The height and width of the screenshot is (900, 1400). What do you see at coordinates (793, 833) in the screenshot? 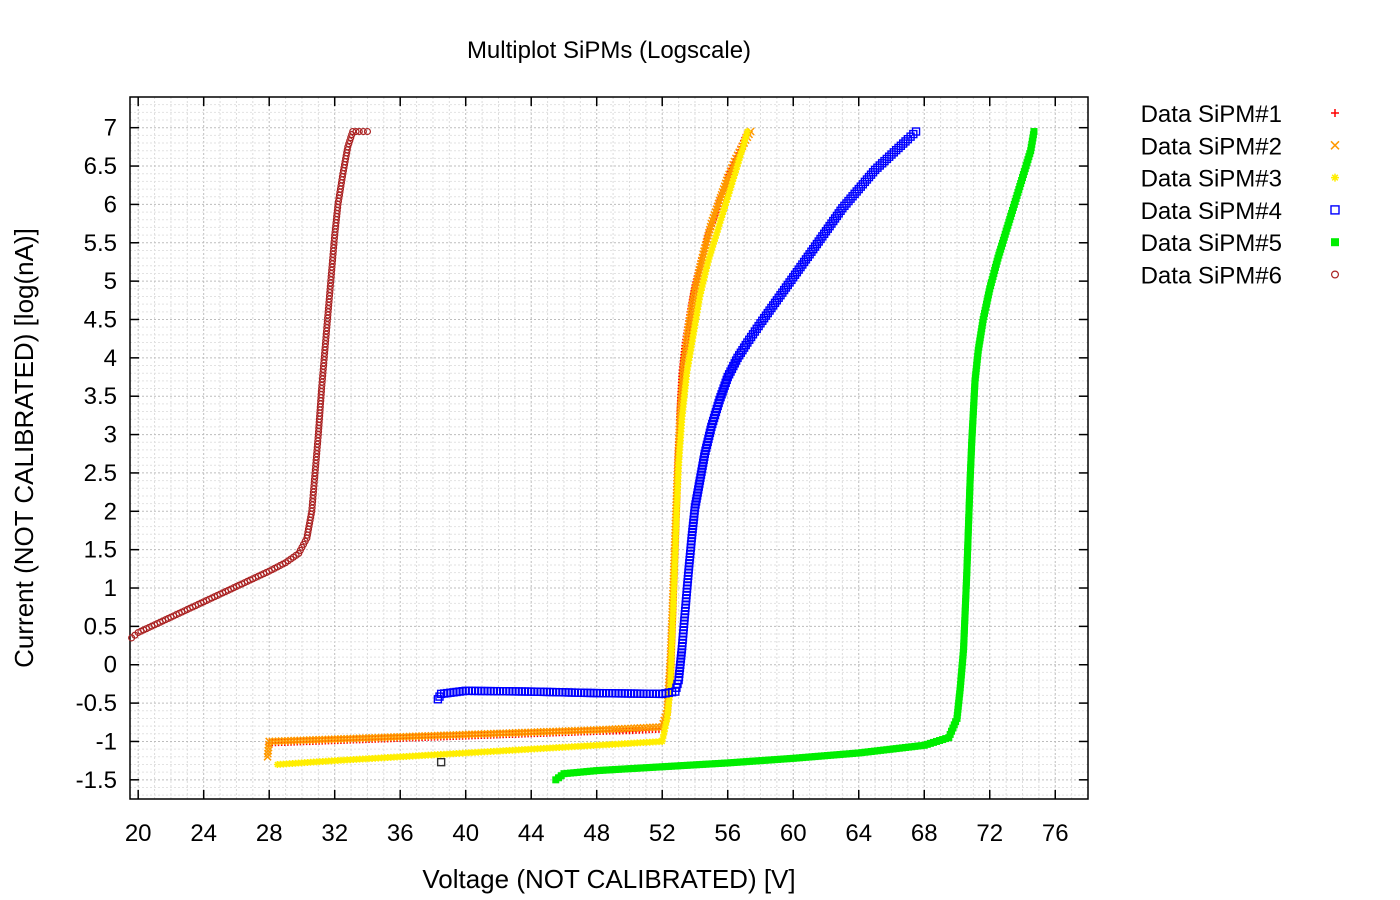
I see `x-tick-label: 60` at bounding box center [793, 833].